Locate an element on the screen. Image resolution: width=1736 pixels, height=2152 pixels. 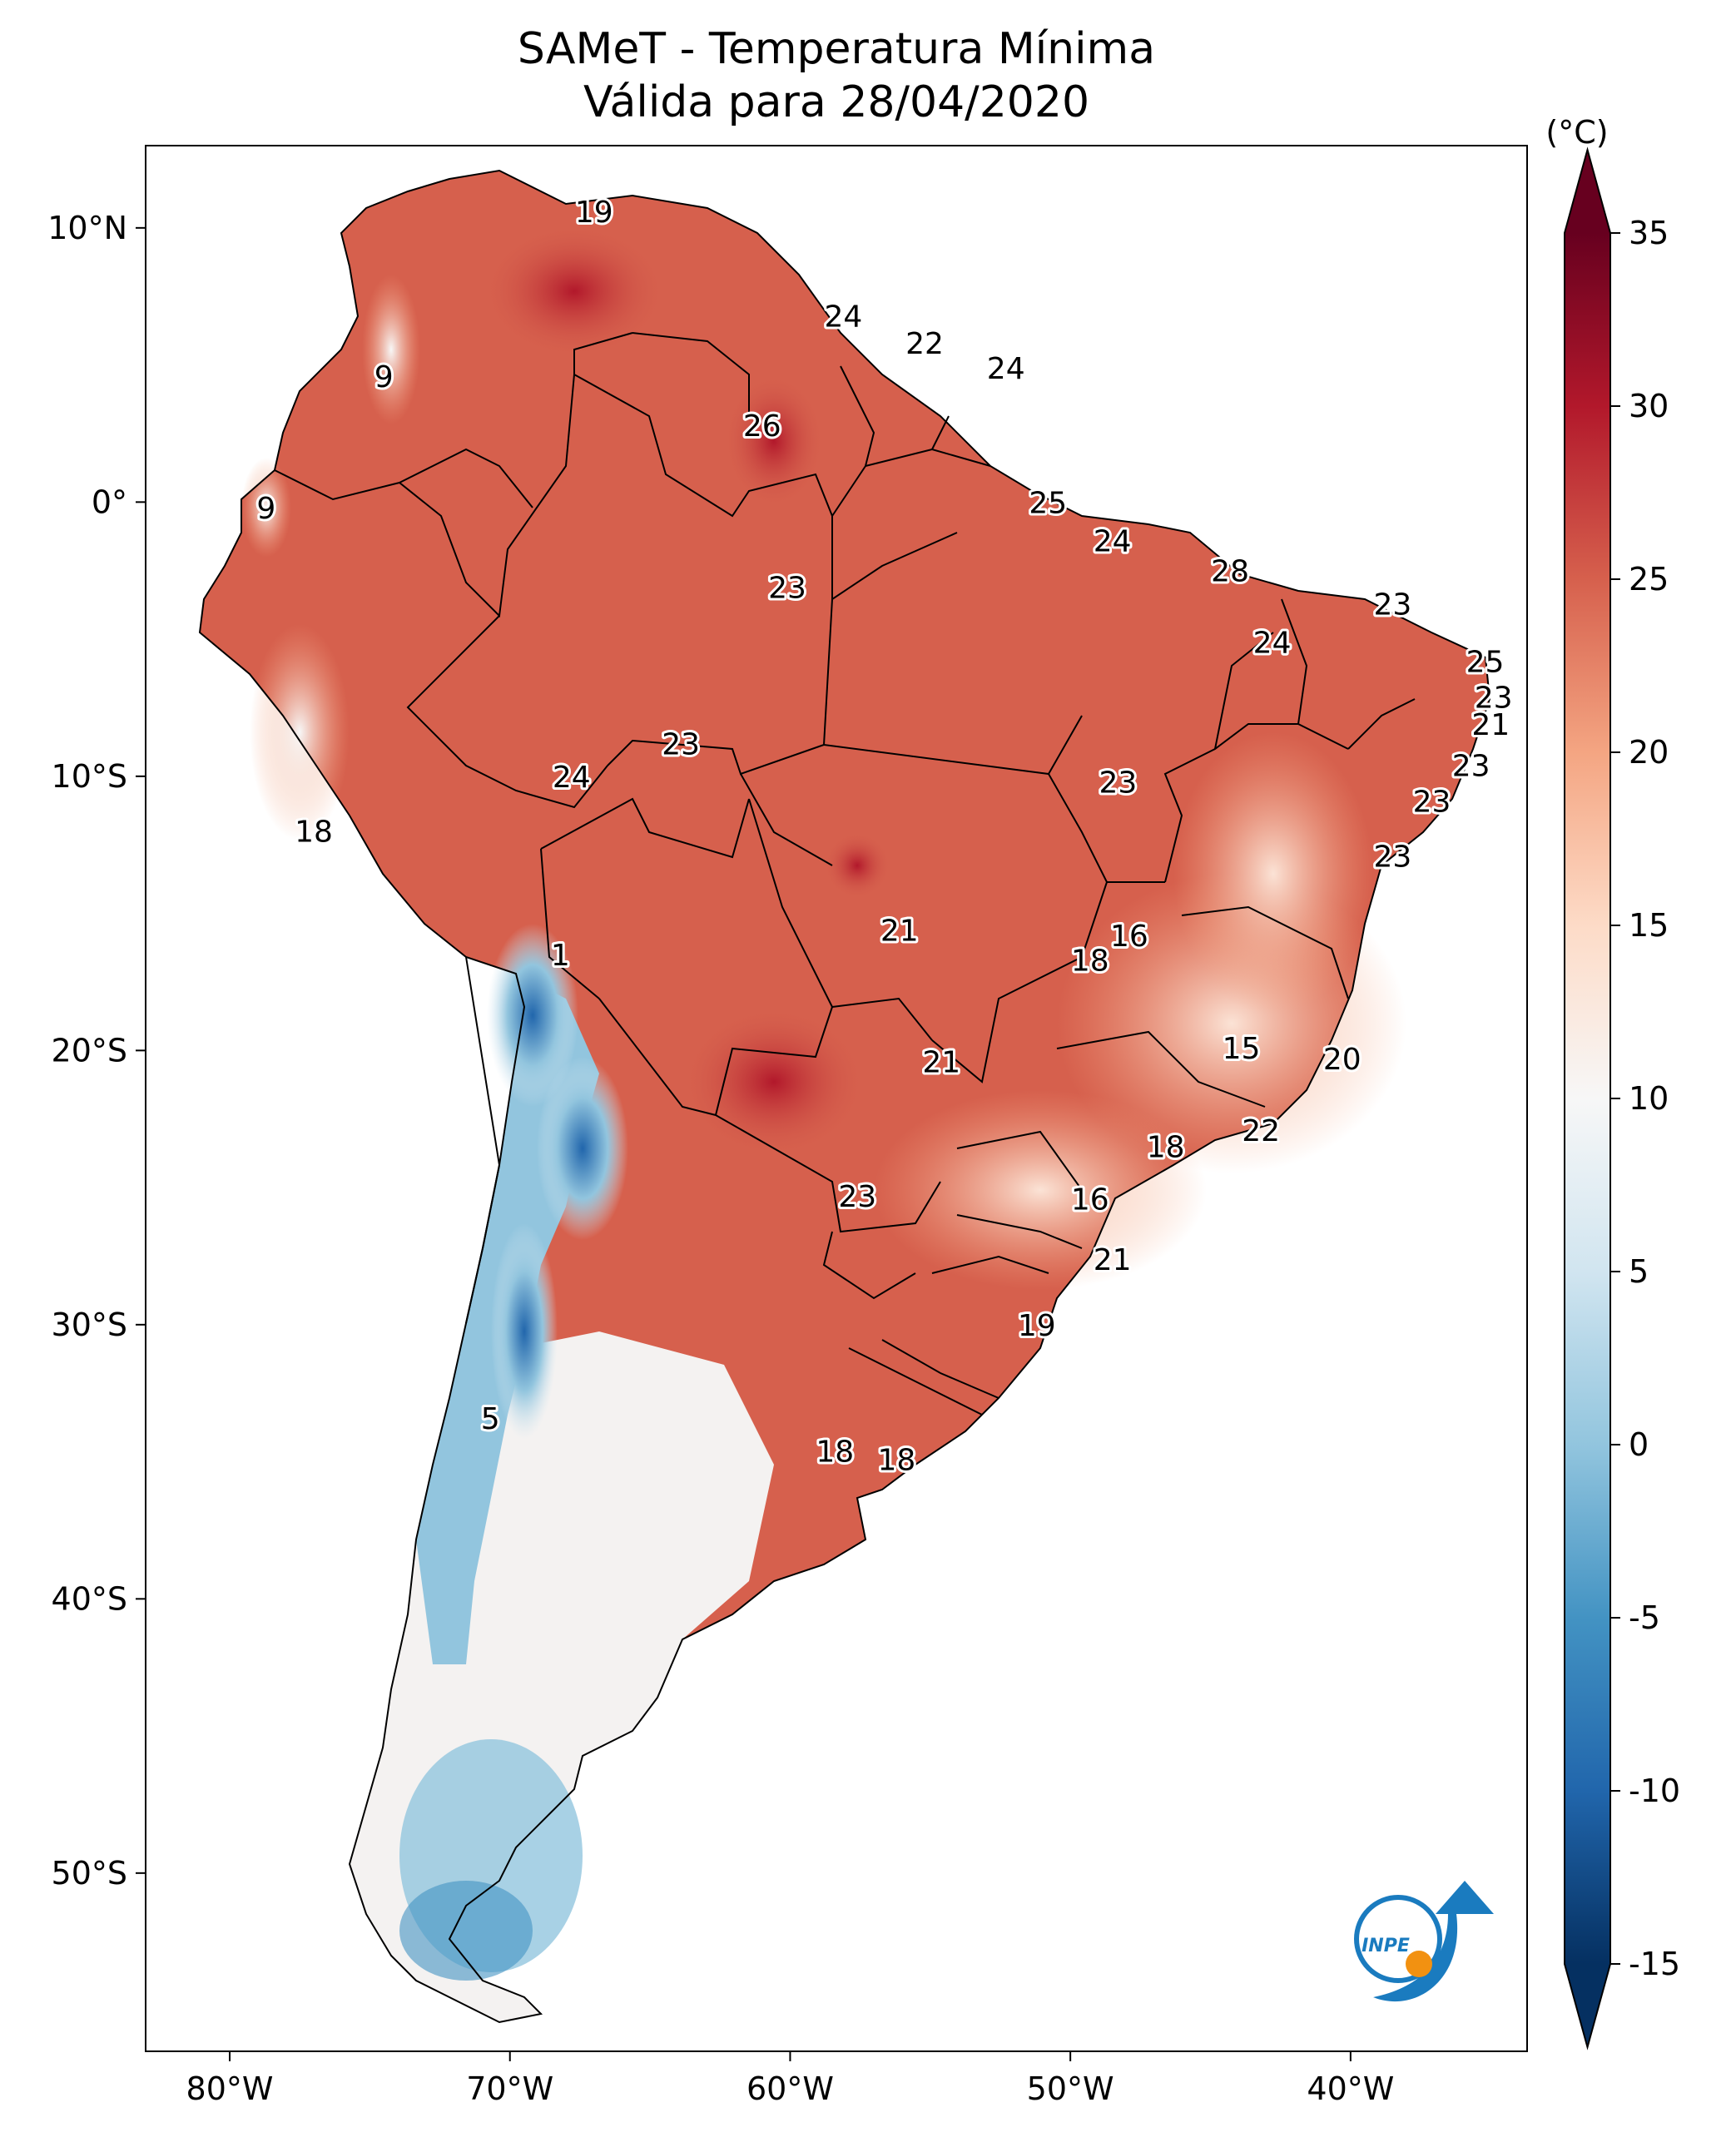
colorbar-ticks: 35 30 25 20 15 10 5 0 -5 -10 -15 is located at coordinates (1645, 1098).